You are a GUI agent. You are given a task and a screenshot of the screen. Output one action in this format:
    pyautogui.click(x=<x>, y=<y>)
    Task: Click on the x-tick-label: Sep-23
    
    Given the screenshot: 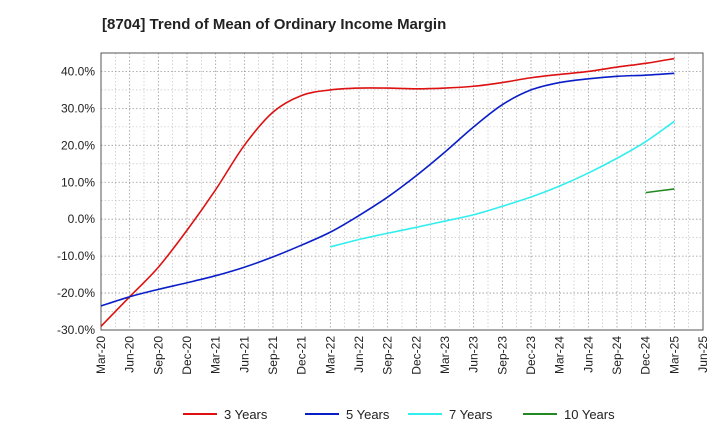 What is the action you would take?
    pyautogui.click(x=502, y=355)
    